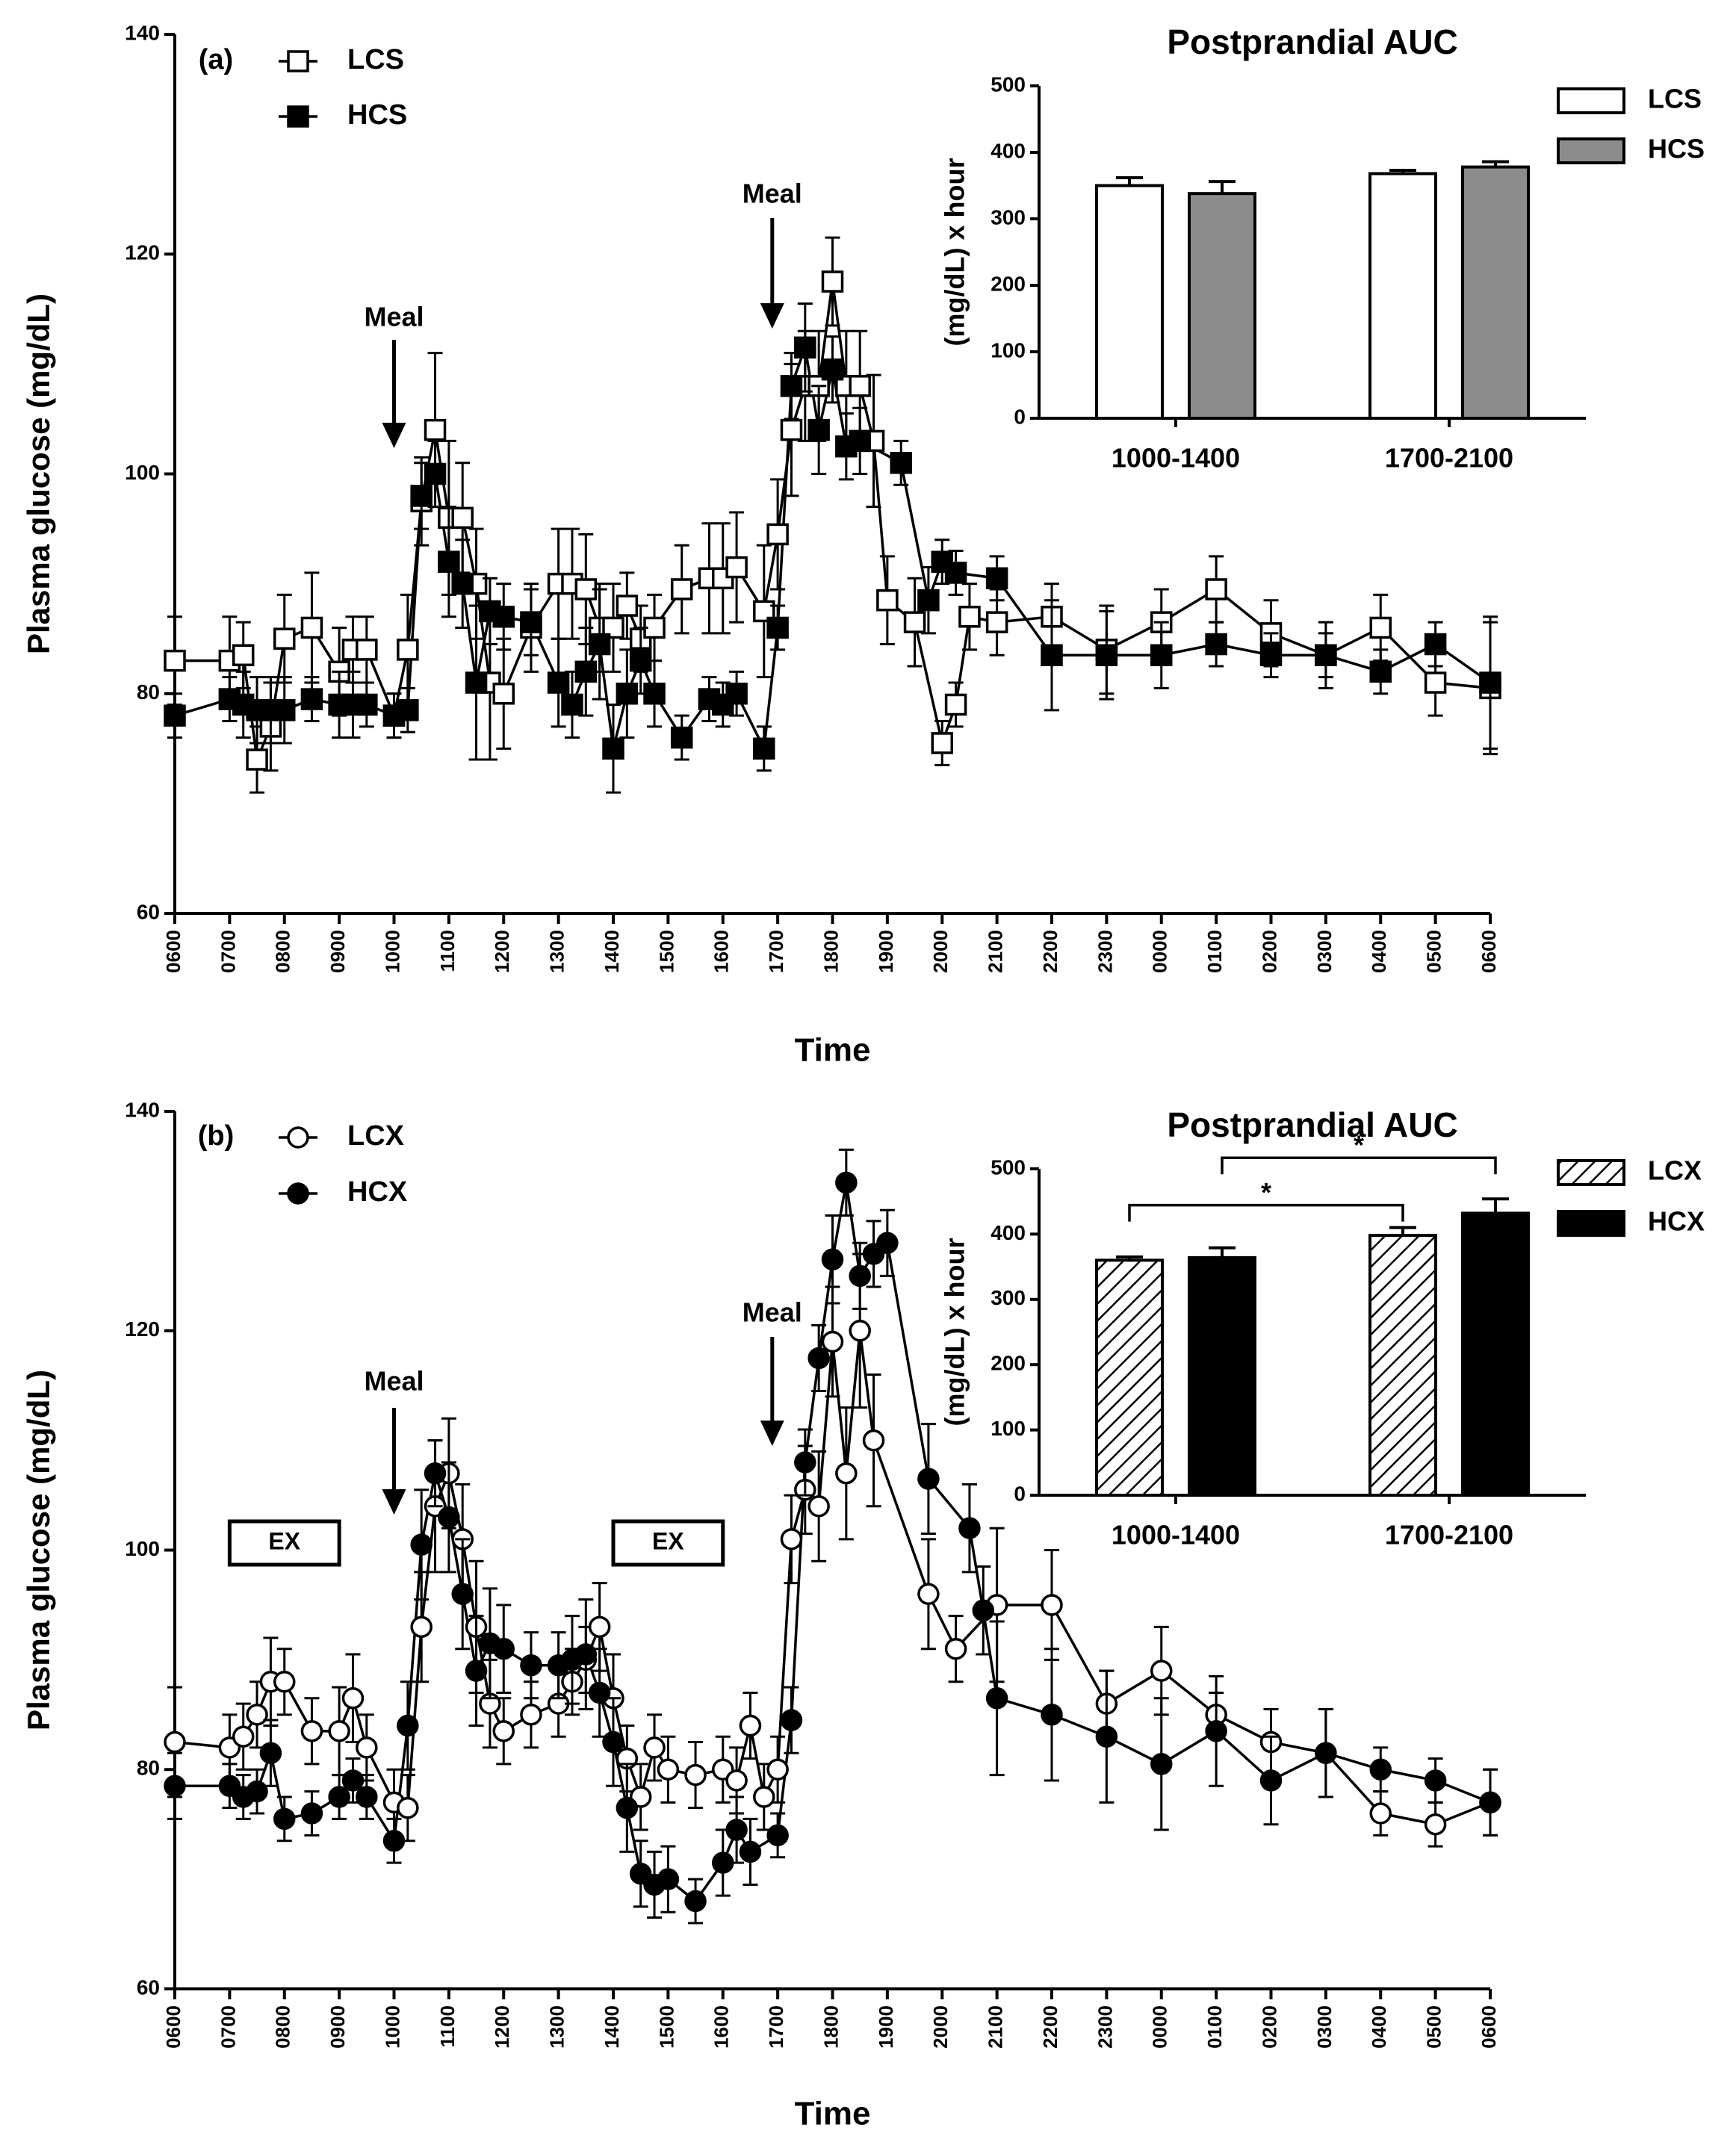  I want to click on x-tick-label: 0800, so click(283, 2027).